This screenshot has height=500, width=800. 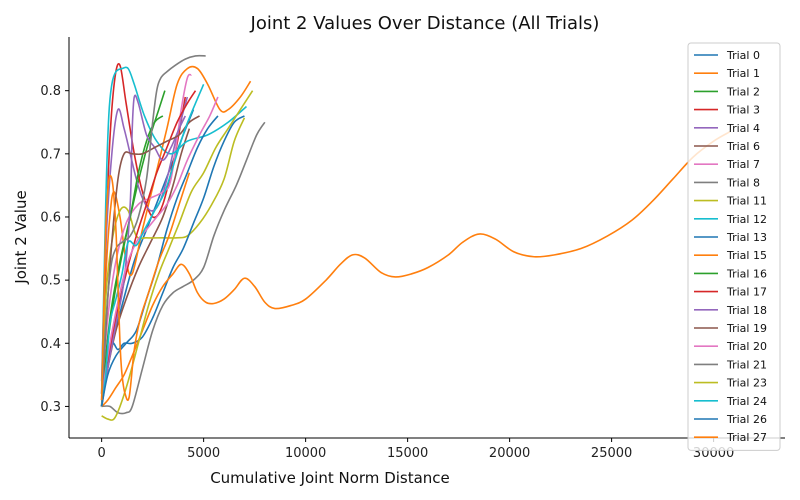 What do you see at coordinates (407, 453) in the screenshot?
I see `x-tick-label: 15000` at bounding box center [407, 453].